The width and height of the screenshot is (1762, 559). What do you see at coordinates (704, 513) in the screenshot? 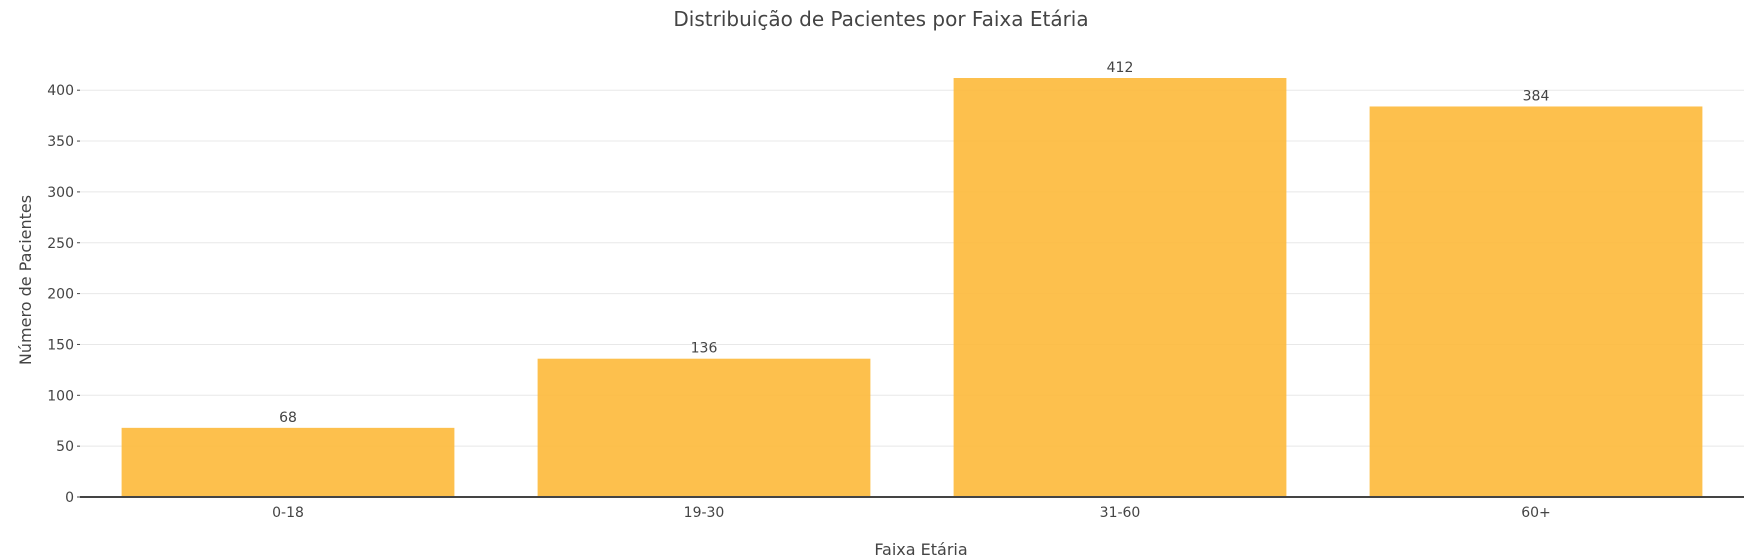
I see `x-tick-label: 19-30` at bounding box center [704, 513].